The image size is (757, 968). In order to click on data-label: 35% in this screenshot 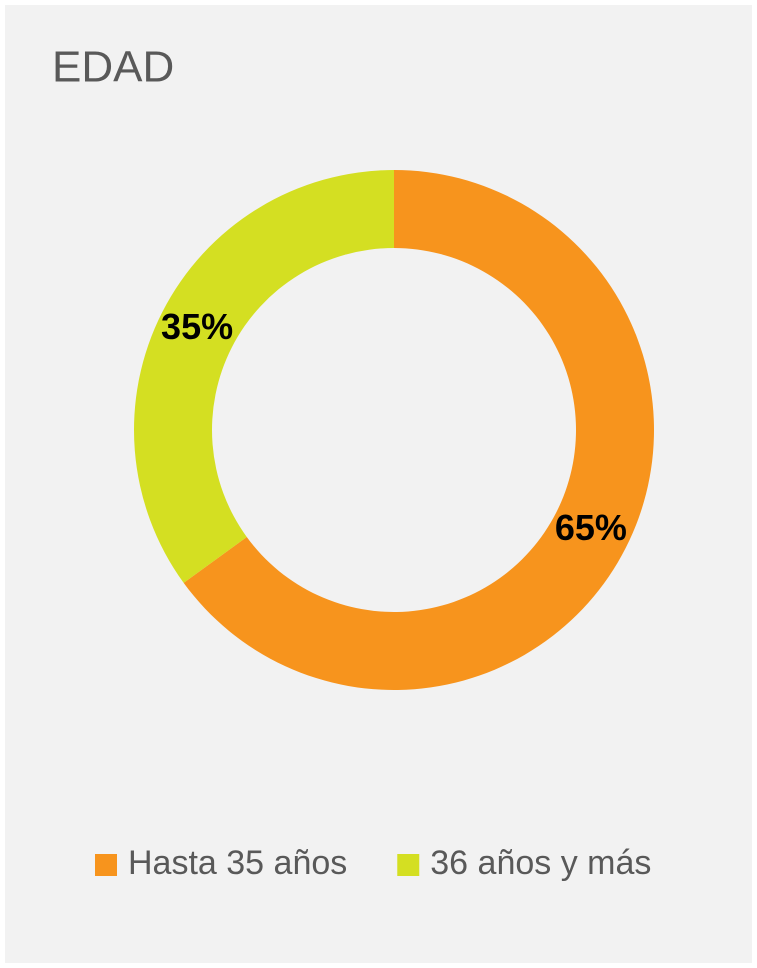, I will do `click(197, 326)`.